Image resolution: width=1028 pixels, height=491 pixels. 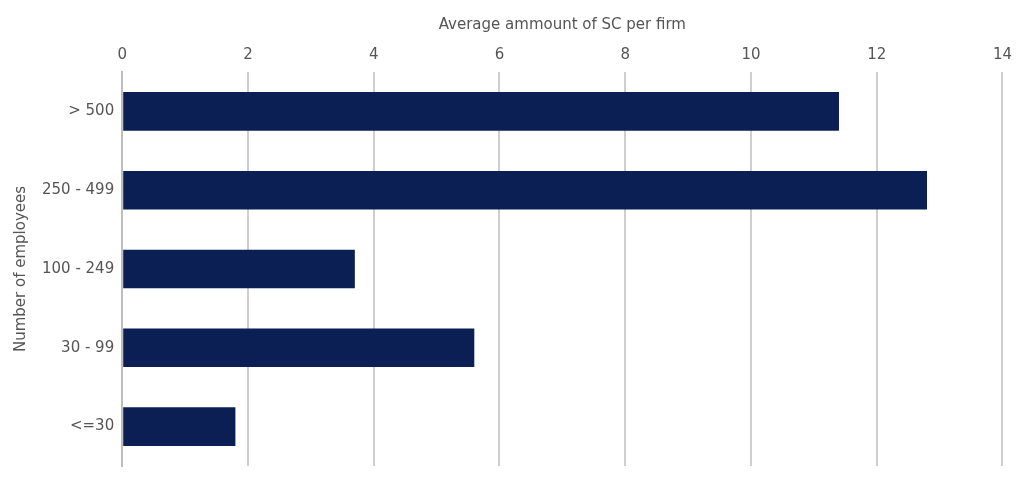 I want to click on x-tick-label: 2, so click(x=248, y=53).